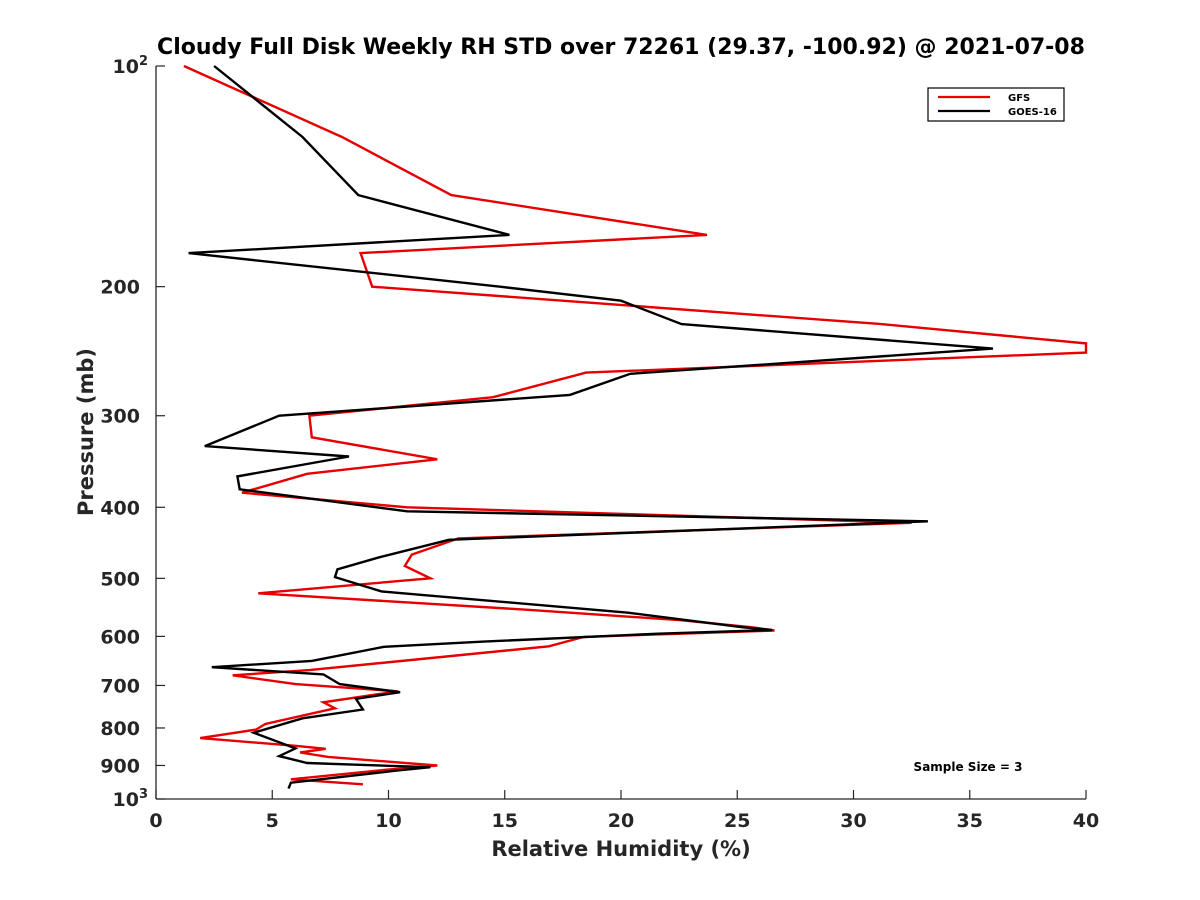  What do you see at coordinates (1032, 112) in the screenshot?
I see `legend-label-goes16: GOES-16` at bounding box center [1032, 112].